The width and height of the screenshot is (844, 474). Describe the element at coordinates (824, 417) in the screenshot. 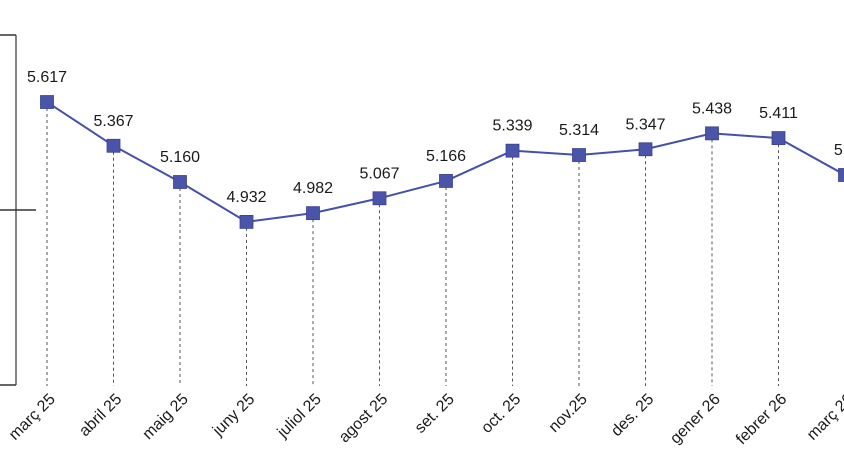

I see `x-tick-label: març 26` at that location.